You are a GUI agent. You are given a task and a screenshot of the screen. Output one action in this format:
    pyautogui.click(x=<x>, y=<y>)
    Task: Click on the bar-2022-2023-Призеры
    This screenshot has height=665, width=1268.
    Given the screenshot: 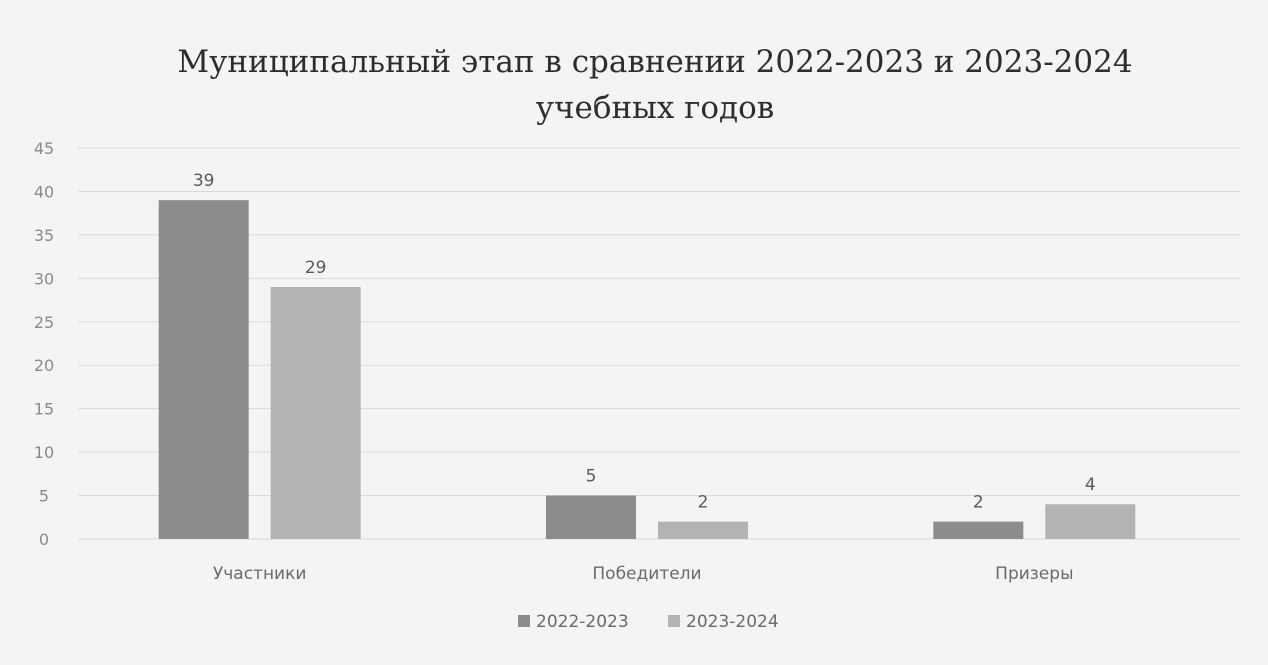 What is the action you would take?
    pyautogui.click(x=978, y=530)
    